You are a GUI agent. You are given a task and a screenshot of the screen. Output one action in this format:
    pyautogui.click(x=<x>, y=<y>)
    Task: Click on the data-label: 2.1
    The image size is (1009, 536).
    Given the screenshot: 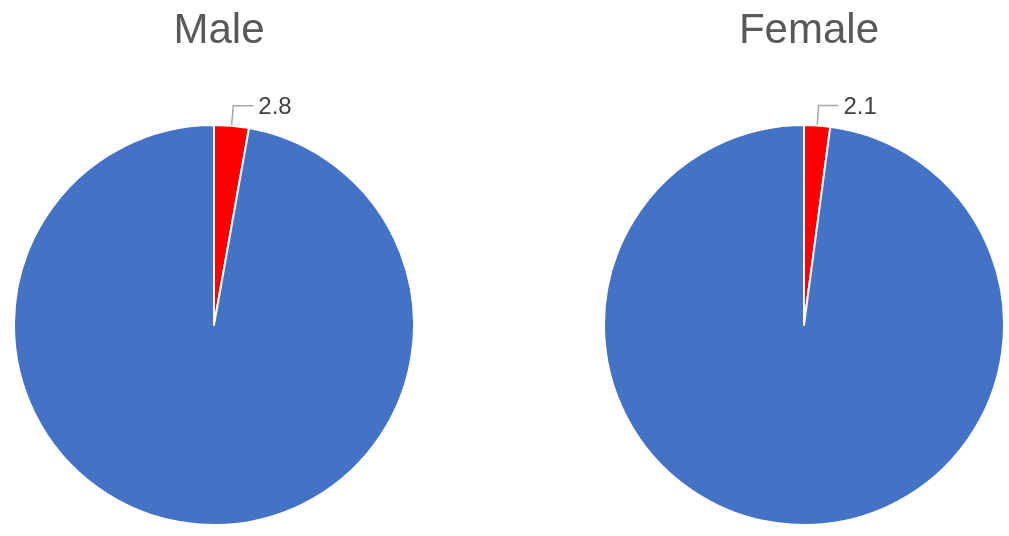 What is the action you would take?
    pyautogui.click(x=860, y=105)
    